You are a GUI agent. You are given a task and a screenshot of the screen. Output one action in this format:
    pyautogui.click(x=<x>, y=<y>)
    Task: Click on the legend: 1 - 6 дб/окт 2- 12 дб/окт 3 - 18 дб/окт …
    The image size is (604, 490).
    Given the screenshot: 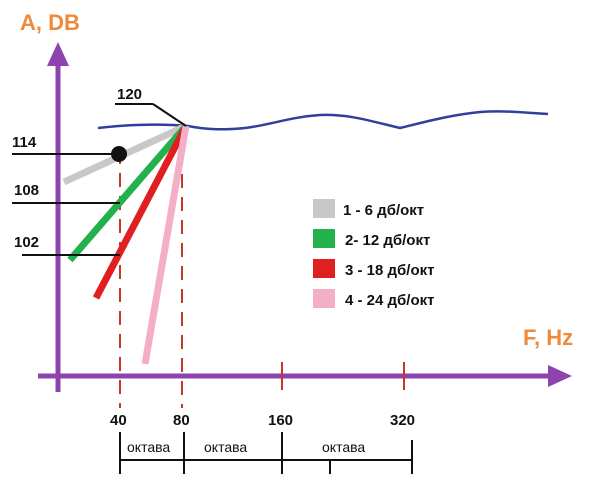 What is the action you would take?
    pyautogui.click(x=374, y=254)
    